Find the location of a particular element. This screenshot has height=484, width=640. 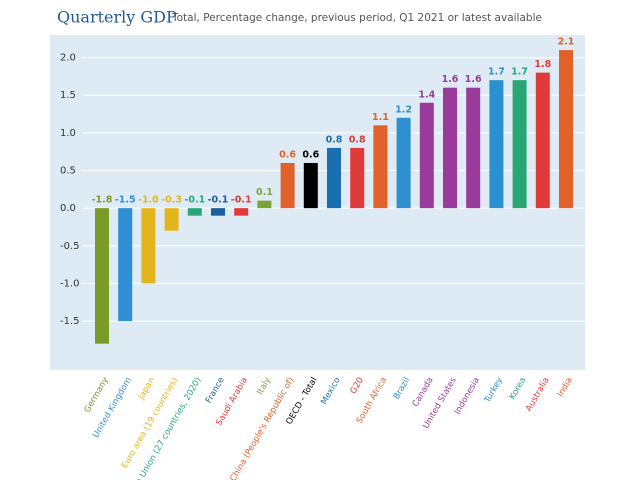

y-tick-label: -1.5 is located at coordinates (70, 321).